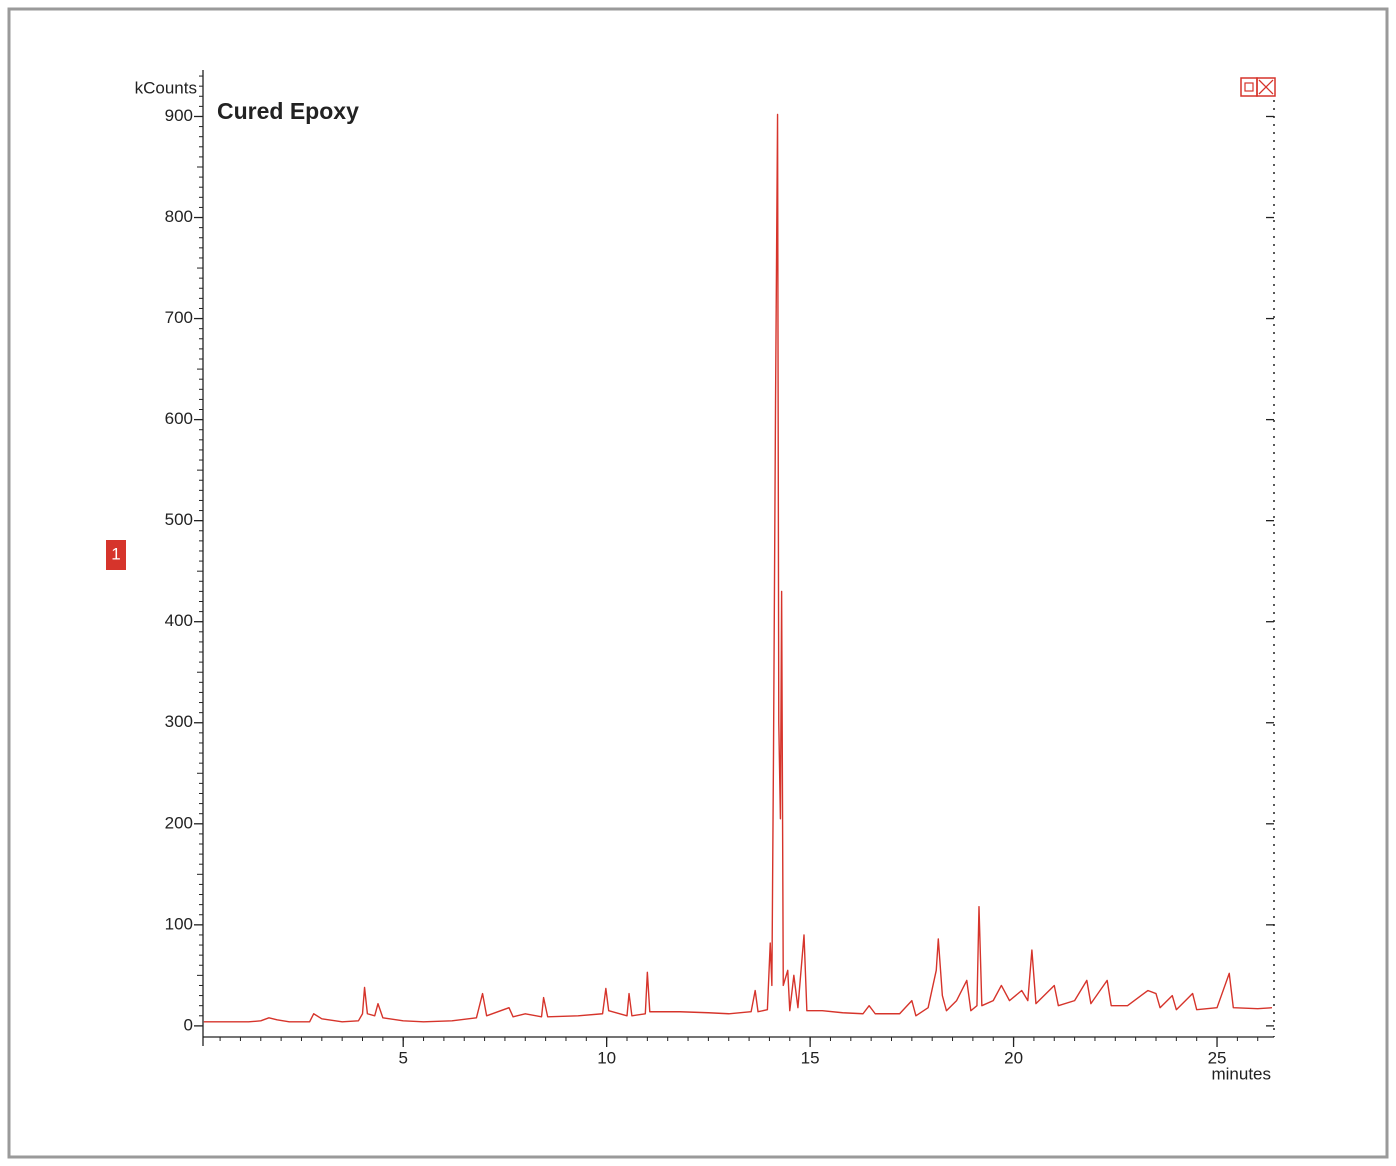 This screenshot has height=1166, width=1396. I want to click on x-tick-label: 10, so click(606, 1057).